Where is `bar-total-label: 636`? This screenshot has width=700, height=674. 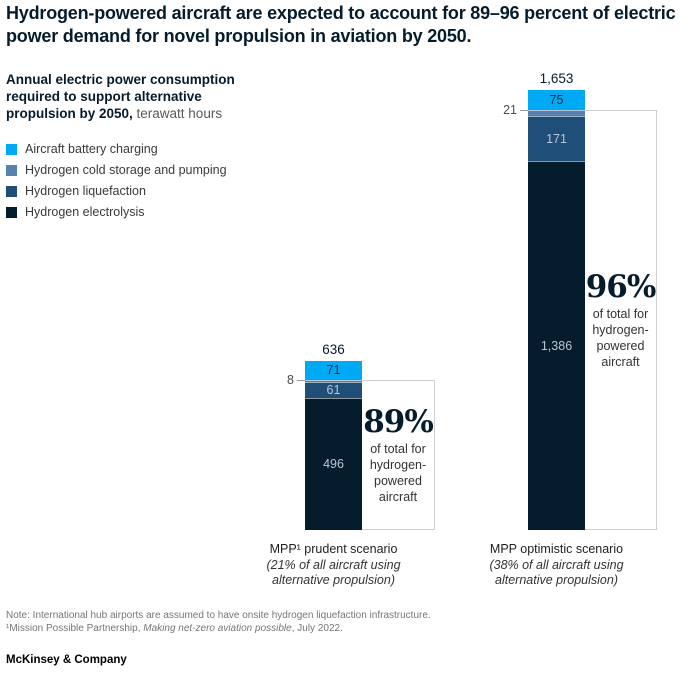 bar-total-label: 636 is located at coordinates (333, 349).